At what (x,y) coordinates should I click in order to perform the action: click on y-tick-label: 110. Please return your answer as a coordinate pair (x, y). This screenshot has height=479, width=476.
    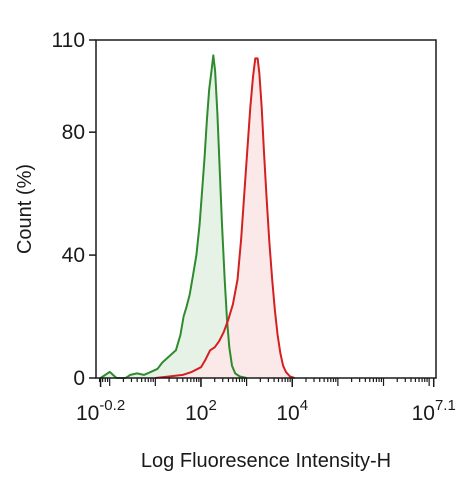
    Looking at the image, I should click on (68, 40).